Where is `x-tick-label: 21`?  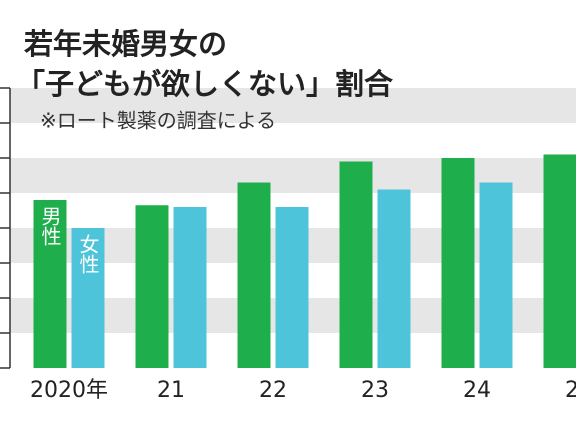
x-tick-label: 21 is located at coordinates (171, 390).